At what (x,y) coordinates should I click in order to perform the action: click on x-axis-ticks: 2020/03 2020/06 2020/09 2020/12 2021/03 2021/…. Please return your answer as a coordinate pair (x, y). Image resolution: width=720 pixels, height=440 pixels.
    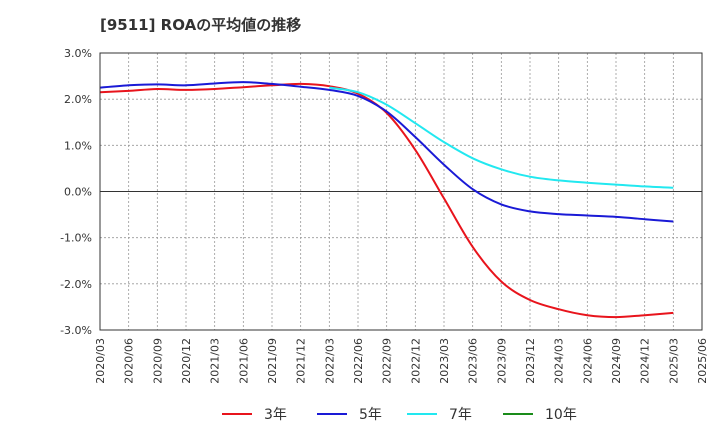
    Looking at the image, I should click on (401, 361).